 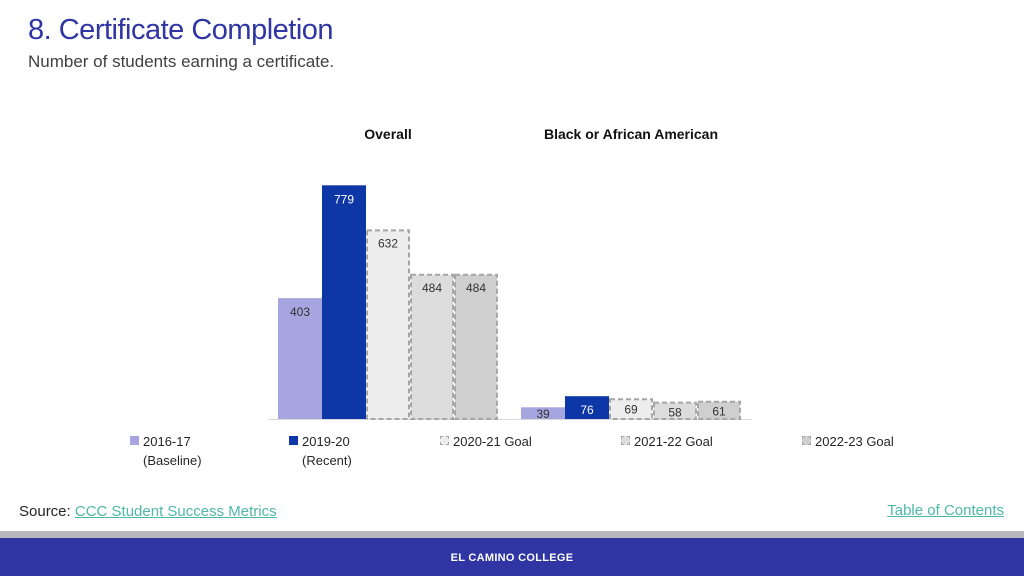 What do you see at coordinates (387, 134) in the screenshot?
I see `category-label: Overall` at bounding box center [387, 134].